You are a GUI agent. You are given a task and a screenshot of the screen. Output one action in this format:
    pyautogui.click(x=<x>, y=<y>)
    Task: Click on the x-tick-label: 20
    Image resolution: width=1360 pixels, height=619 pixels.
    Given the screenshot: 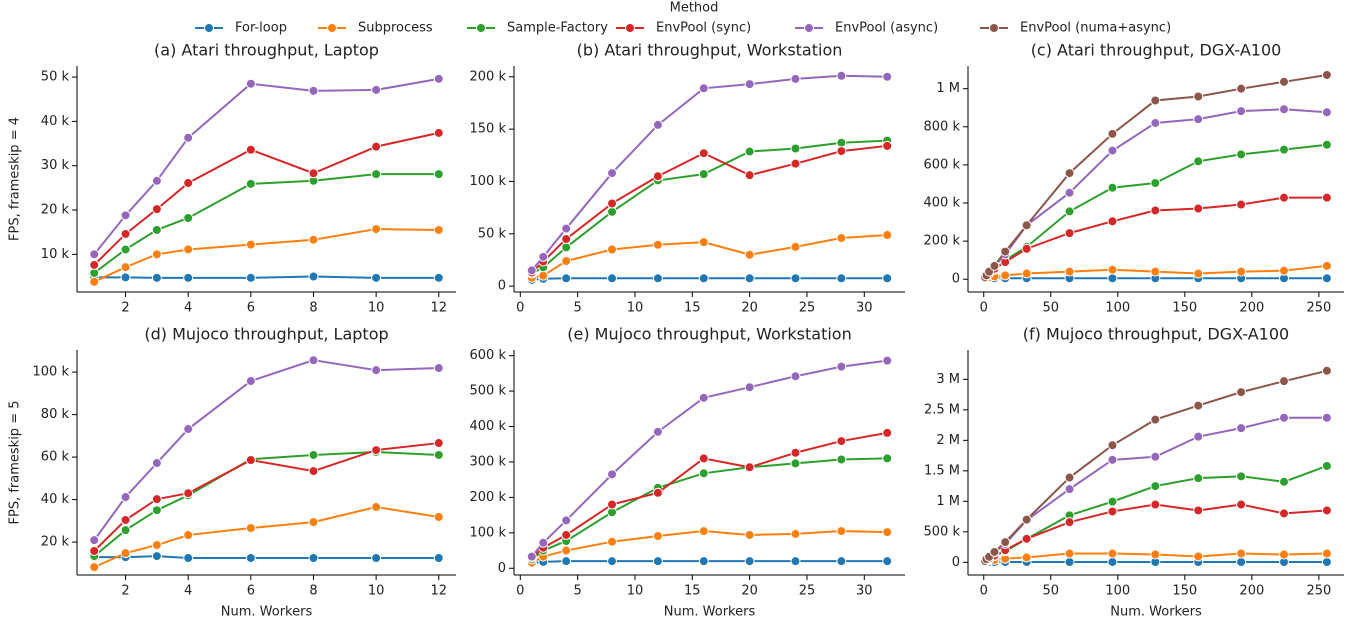 What is the action you would take?
    pyautogui.click(x=749, y=308)
    